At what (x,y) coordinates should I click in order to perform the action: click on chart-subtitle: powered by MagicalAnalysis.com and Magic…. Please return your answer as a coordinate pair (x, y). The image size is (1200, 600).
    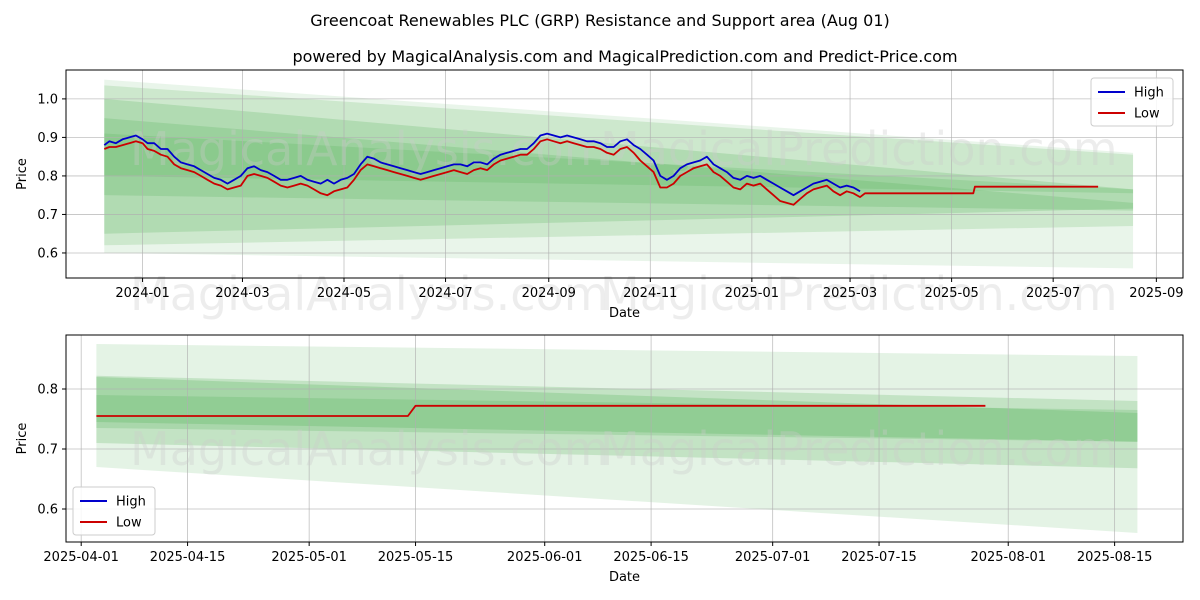
    Looking at the image, I should click on (624, 56).